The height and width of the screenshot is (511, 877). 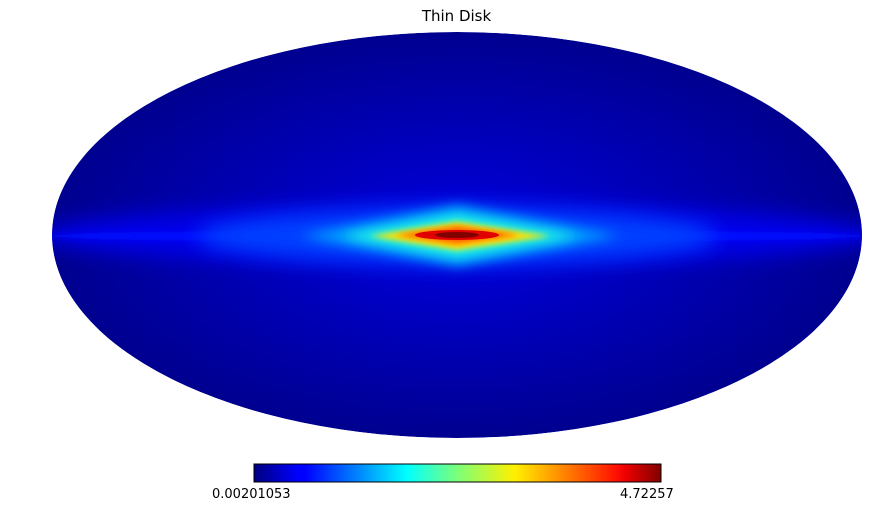 I want to click on colorbar-gradient, so click(x=457, y=473).